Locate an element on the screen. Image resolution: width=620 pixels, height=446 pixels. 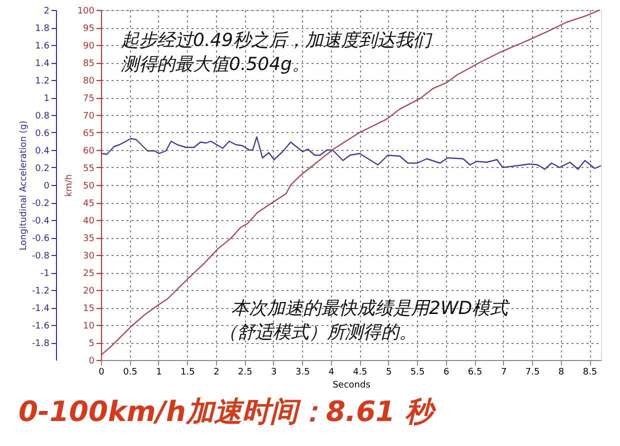
y2-tick-label: 35 is located at coordinates (88, 239).